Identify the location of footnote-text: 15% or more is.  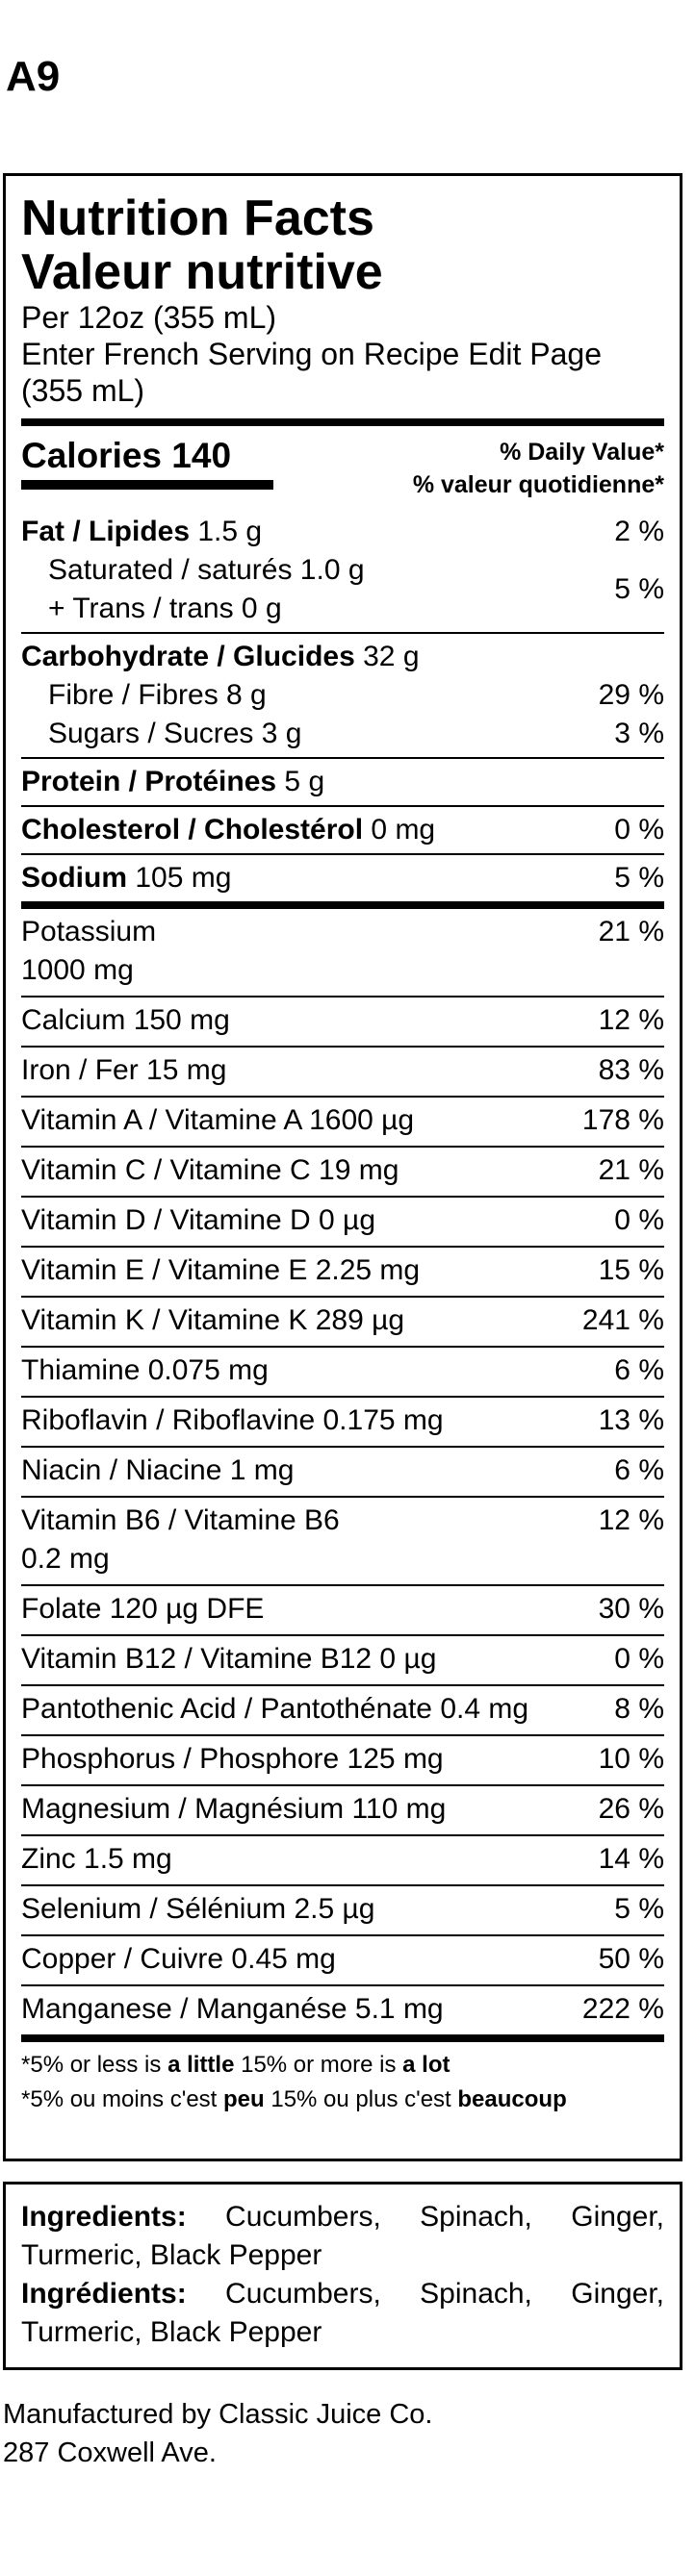
(318, 2065).